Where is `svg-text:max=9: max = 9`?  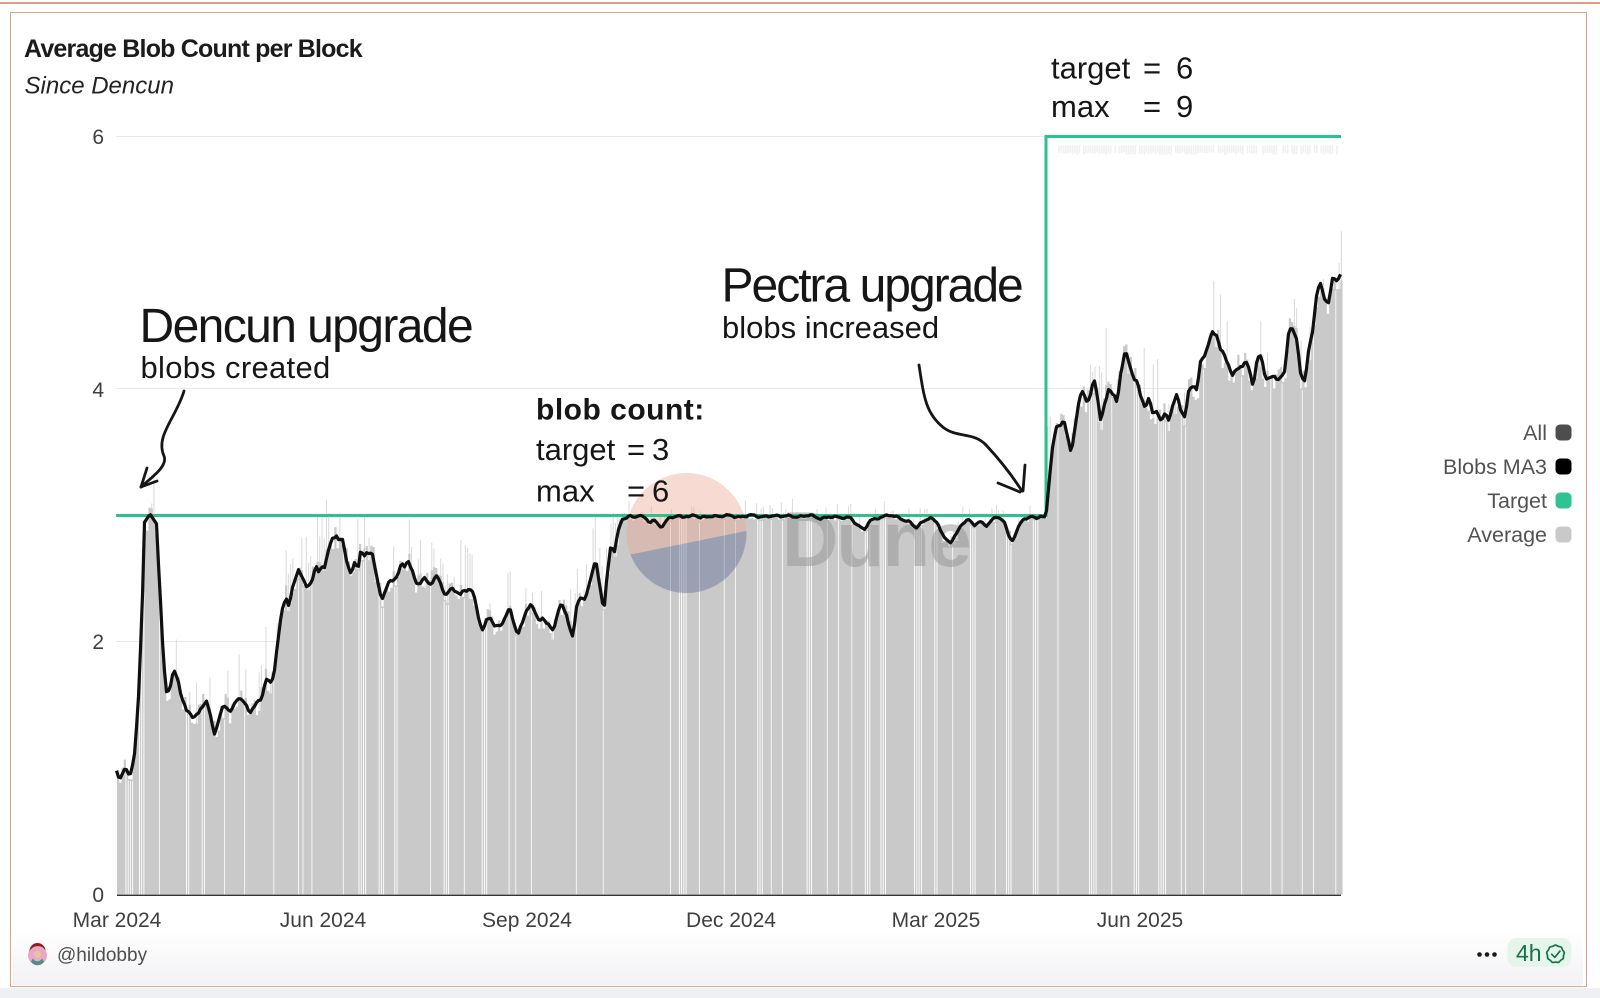 svg-text:max=9: max = 9 is located at coordinates (1122, 106).